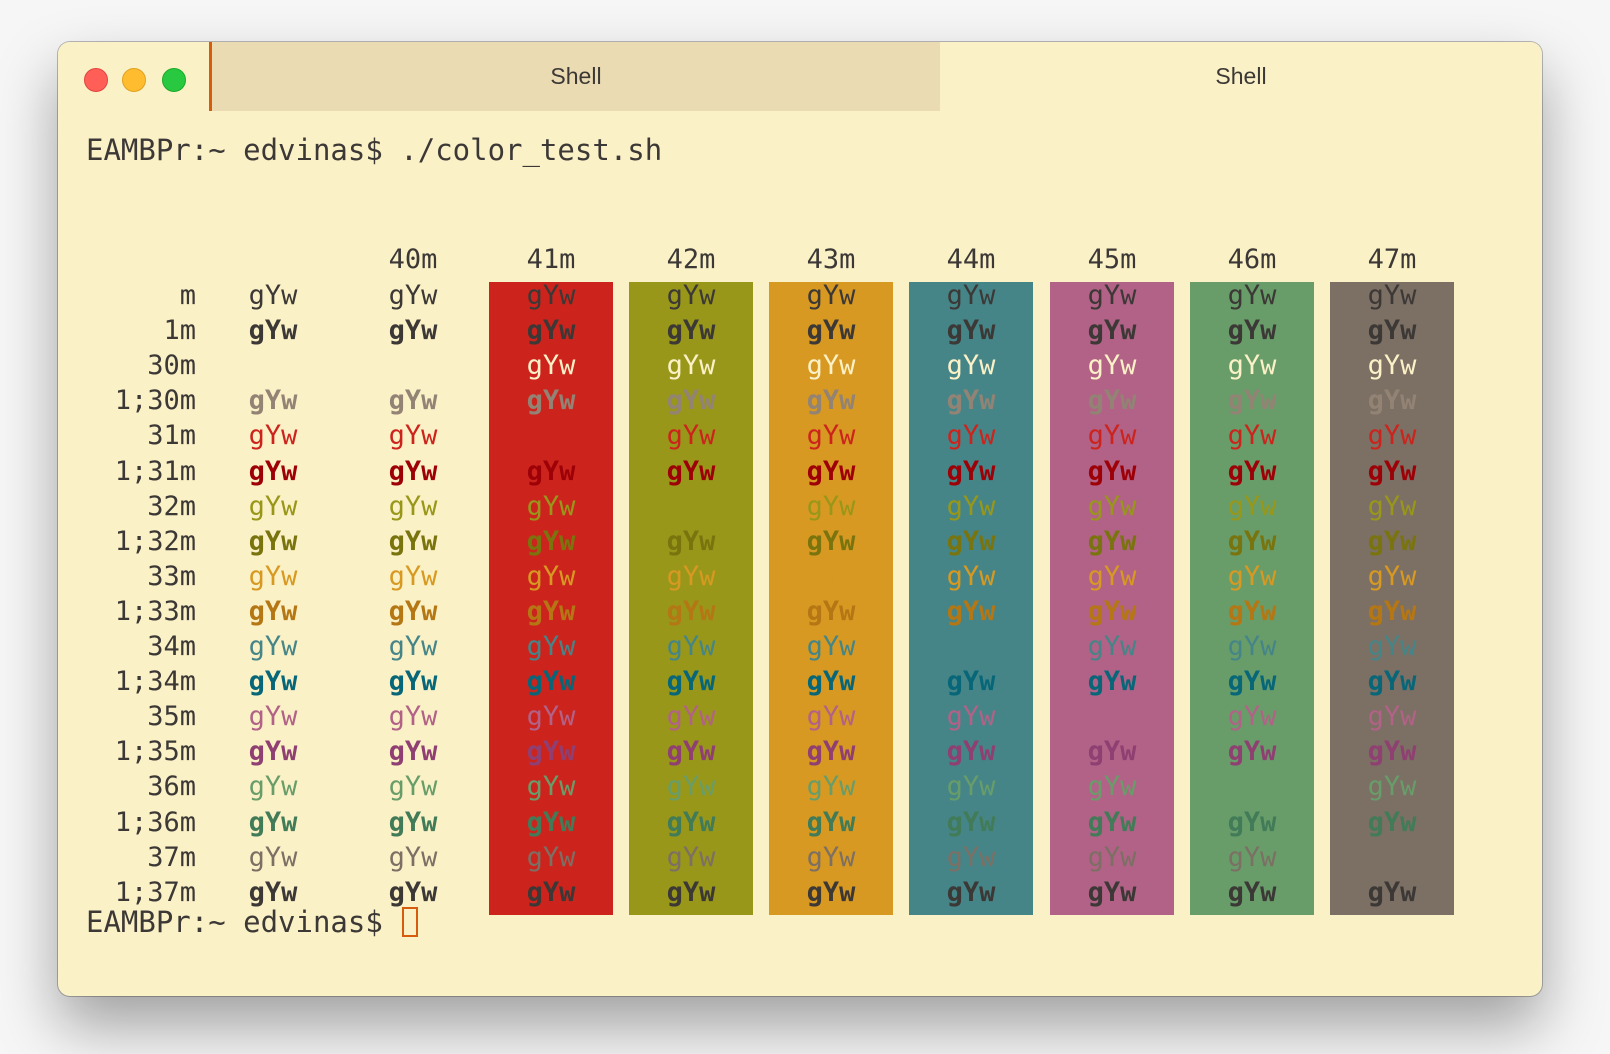 The width and height of the screenshot is (1610, 1054). Describe the element at coordinates (155, 682) in the screenshot. I see `row-label: 1;34m` at that location.